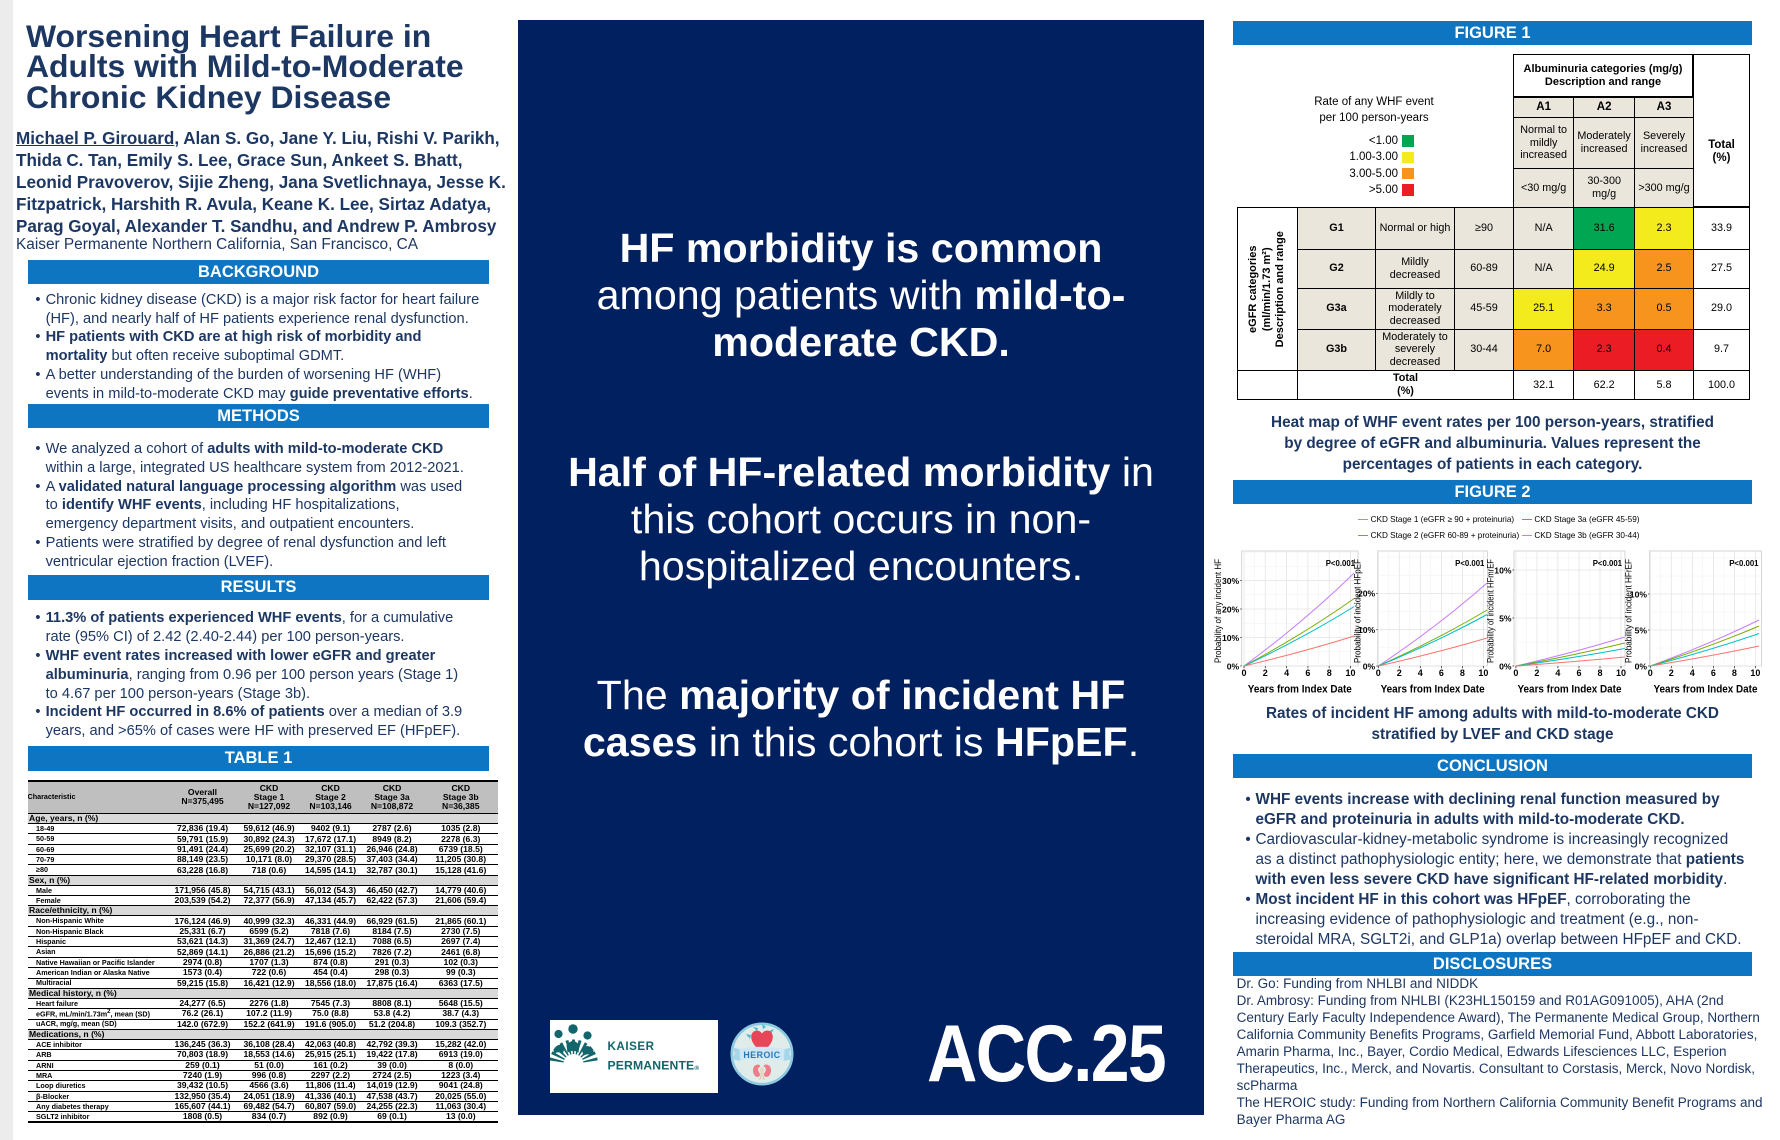 This screenshot has width=1780, height=1140. Describe the element at coordinates (631, 1046) in the screenshot. I see `svg-text: KAISER` at that location.